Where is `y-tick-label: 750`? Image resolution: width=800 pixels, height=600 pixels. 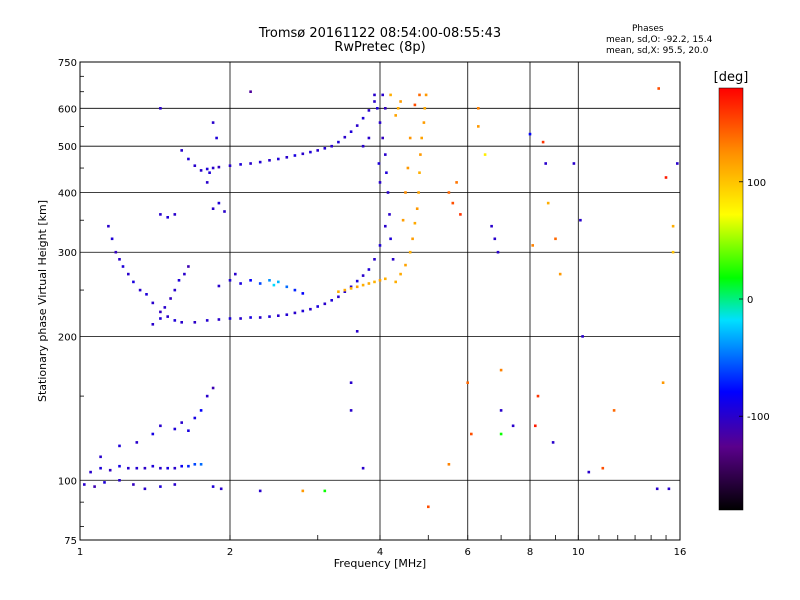 y-tick-label: 750 is located at coordinates (67, 63).